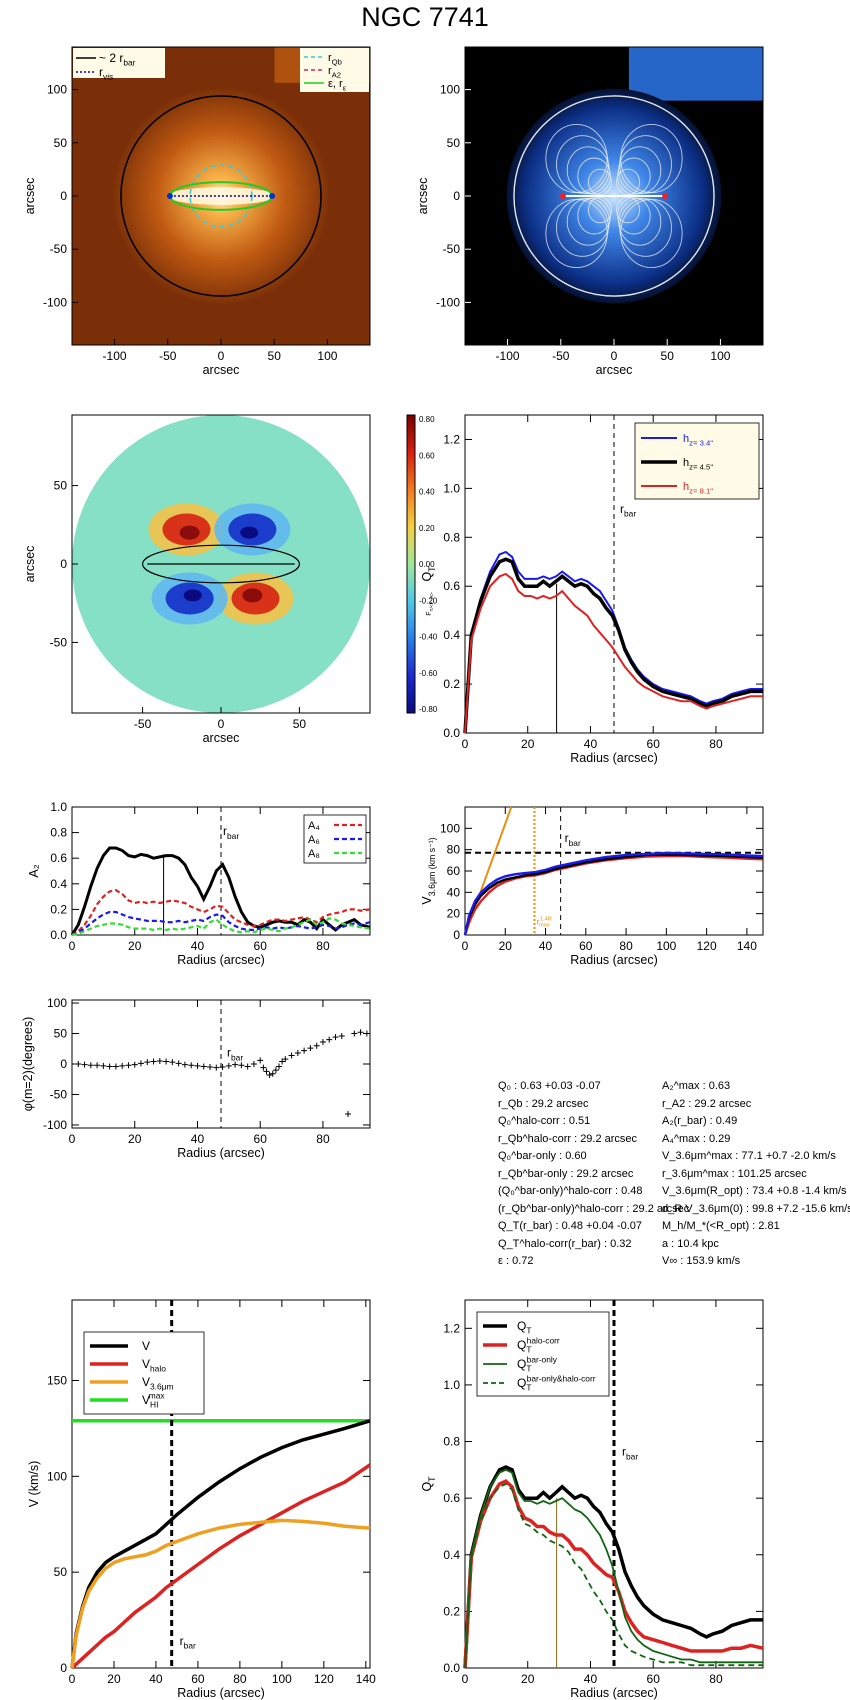  What do you see at coordinates (334, 72) in the screenshot?
I see `legend-label: rA2` at bounding box center [334, 72].